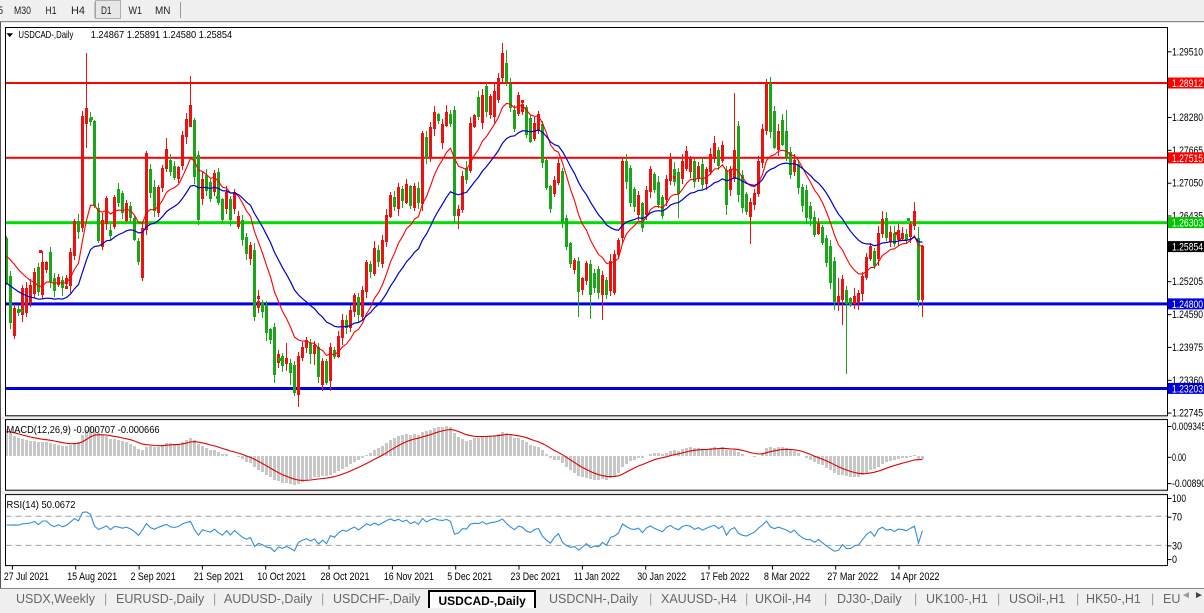  Describe the element at coordinates (1187, 224) in the screenshot. I see `svg-text: 1.26303` at that location.